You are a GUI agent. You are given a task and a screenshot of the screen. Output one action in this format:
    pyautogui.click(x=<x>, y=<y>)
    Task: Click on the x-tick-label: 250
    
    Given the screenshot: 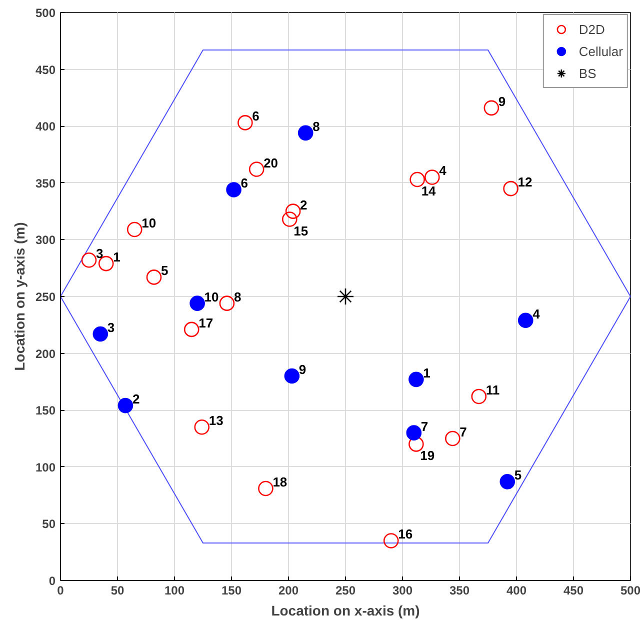 What is the action you would take?
    pyautogui.click(x=345, y=591)
    